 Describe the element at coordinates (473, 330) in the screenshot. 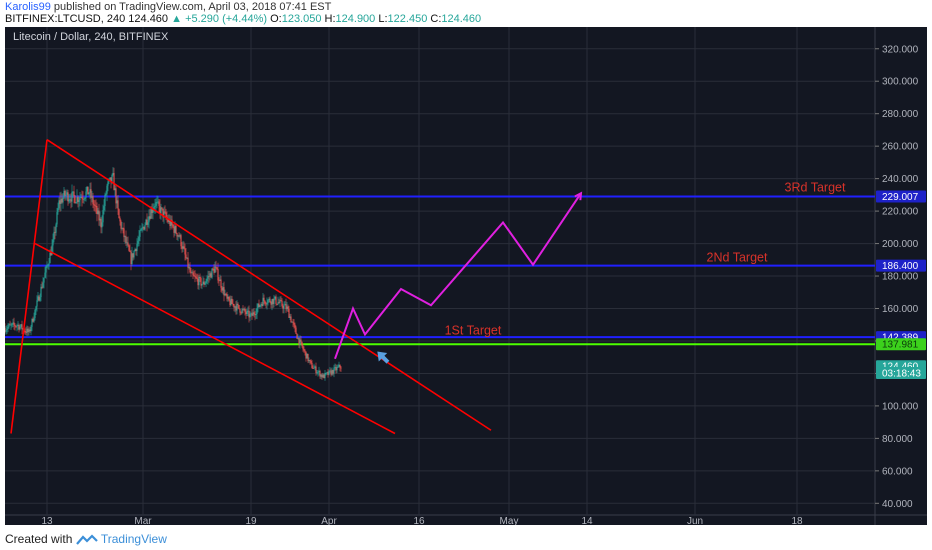

I see `target-label: 1St Target` at that location.